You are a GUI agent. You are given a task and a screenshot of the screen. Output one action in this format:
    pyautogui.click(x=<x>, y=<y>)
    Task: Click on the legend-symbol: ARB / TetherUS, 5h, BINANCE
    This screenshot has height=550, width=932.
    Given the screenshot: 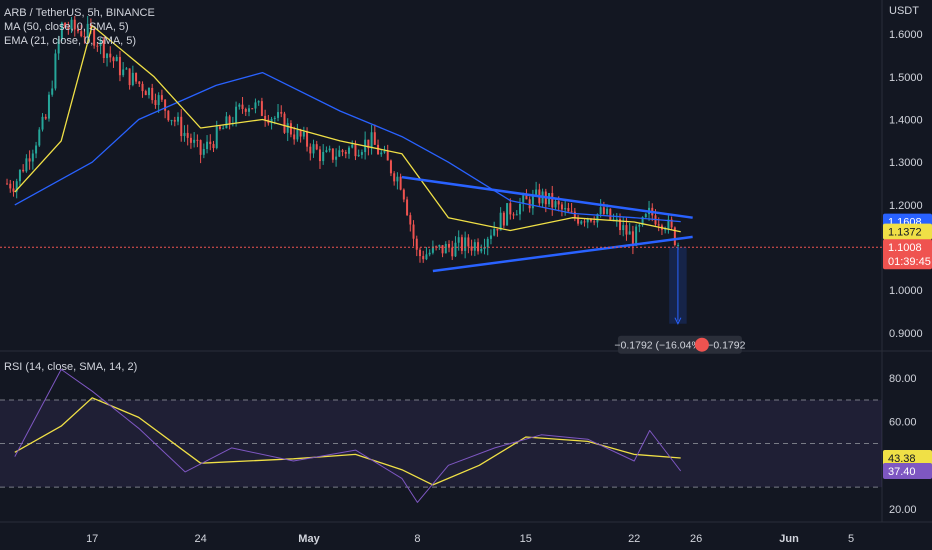 What is the action you would take?
    pyautogui.click(x=79, y=13)
    